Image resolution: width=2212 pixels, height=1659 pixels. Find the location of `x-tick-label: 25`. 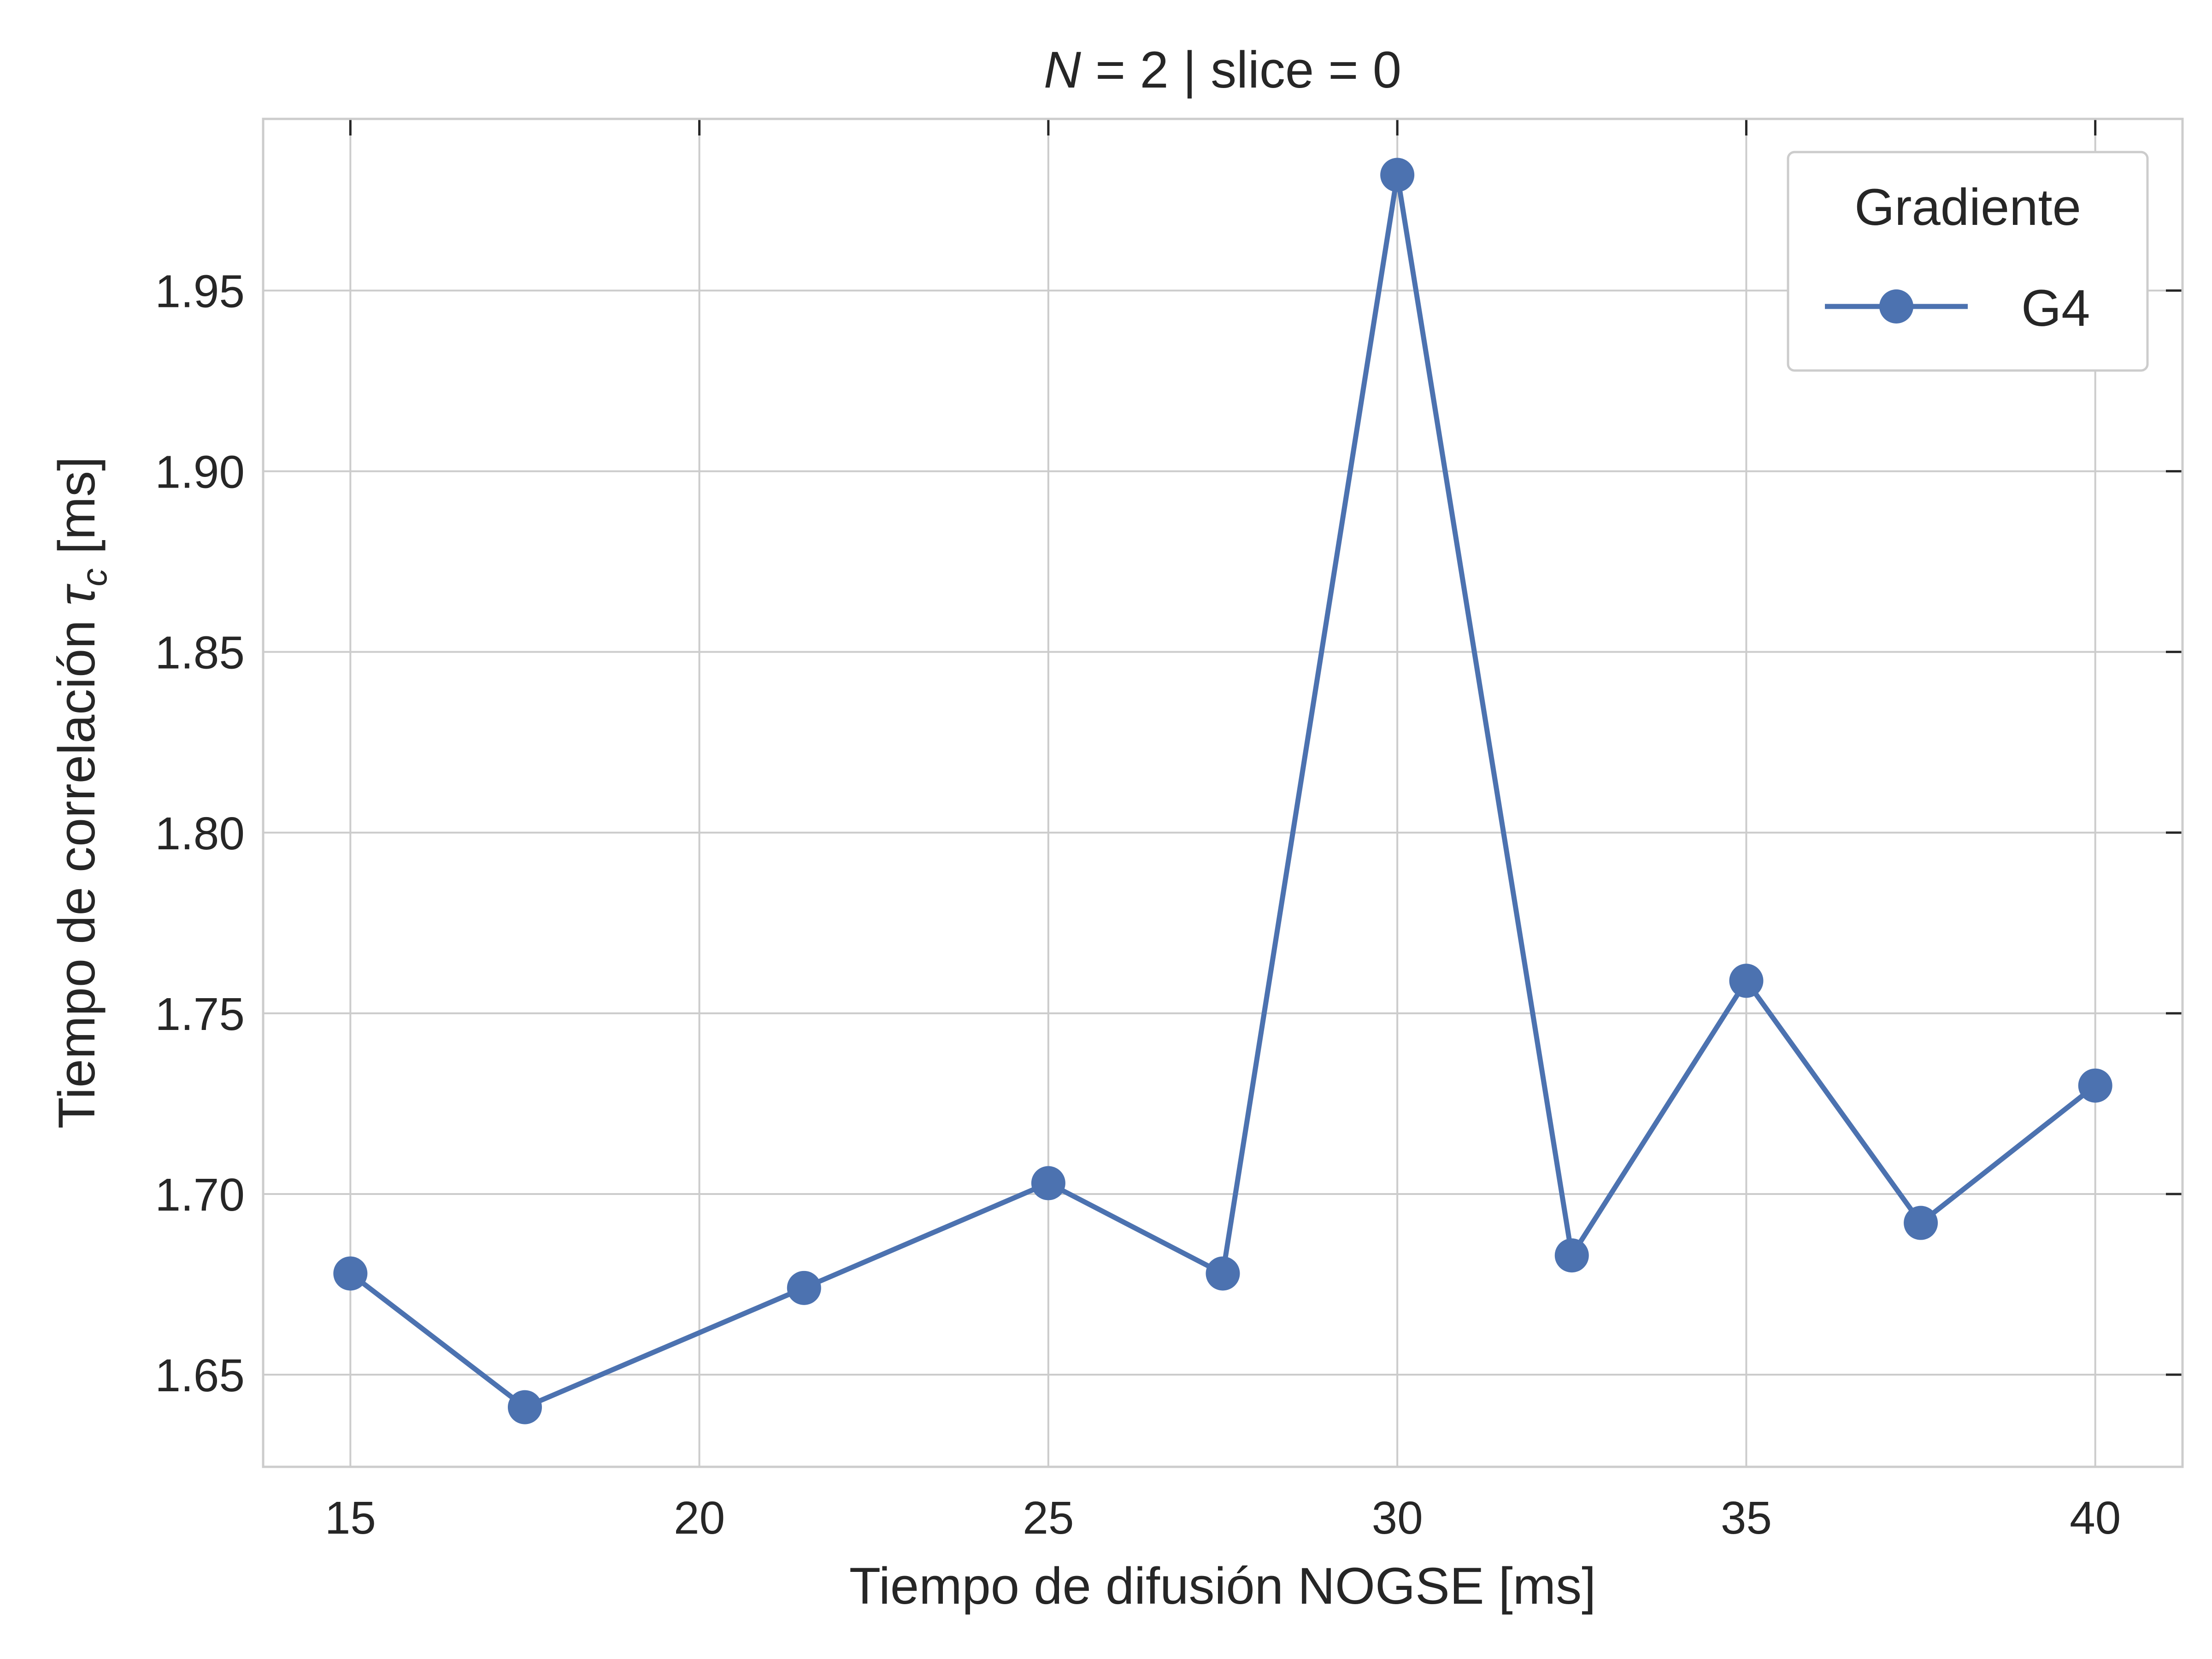

x-tick-label: 25 is located at coordinates (1048, 1518).